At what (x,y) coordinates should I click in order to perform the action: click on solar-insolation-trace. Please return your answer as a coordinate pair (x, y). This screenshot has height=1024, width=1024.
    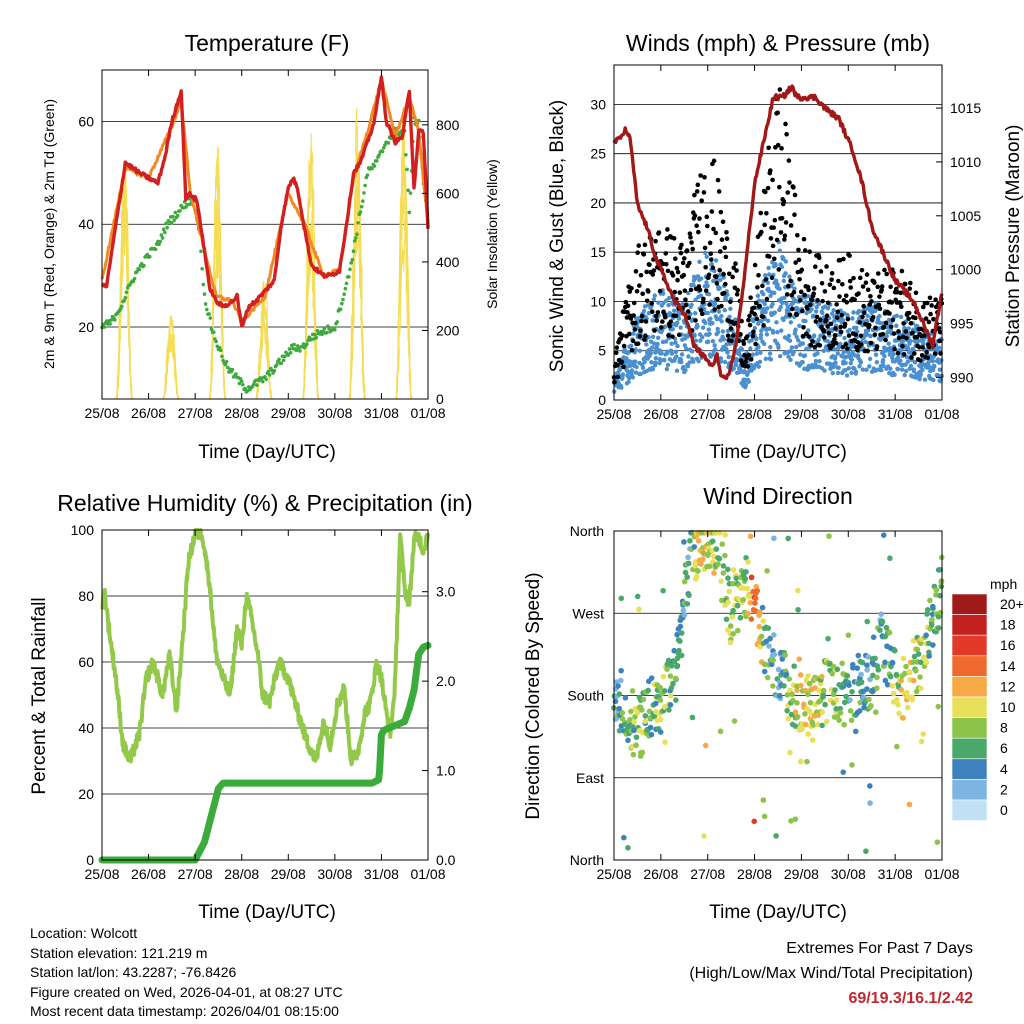
    Looking at the image, I should click on (217, 273).